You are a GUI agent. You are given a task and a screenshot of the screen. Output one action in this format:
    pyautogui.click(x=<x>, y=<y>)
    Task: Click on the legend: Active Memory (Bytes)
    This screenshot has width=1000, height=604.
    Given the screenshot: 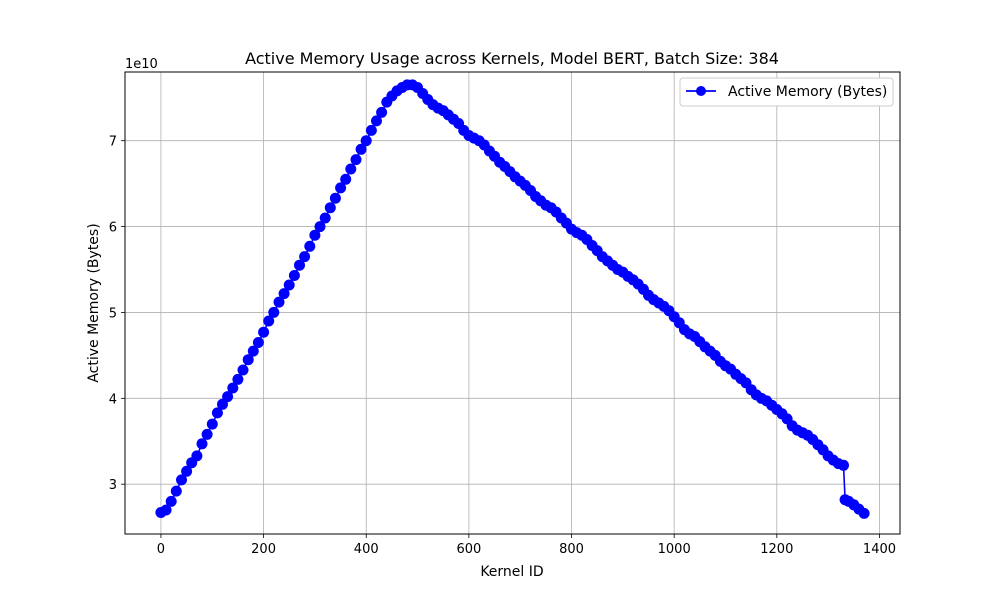 What is the action you would take?
    pyautogui.click(x=786, y=92)
    